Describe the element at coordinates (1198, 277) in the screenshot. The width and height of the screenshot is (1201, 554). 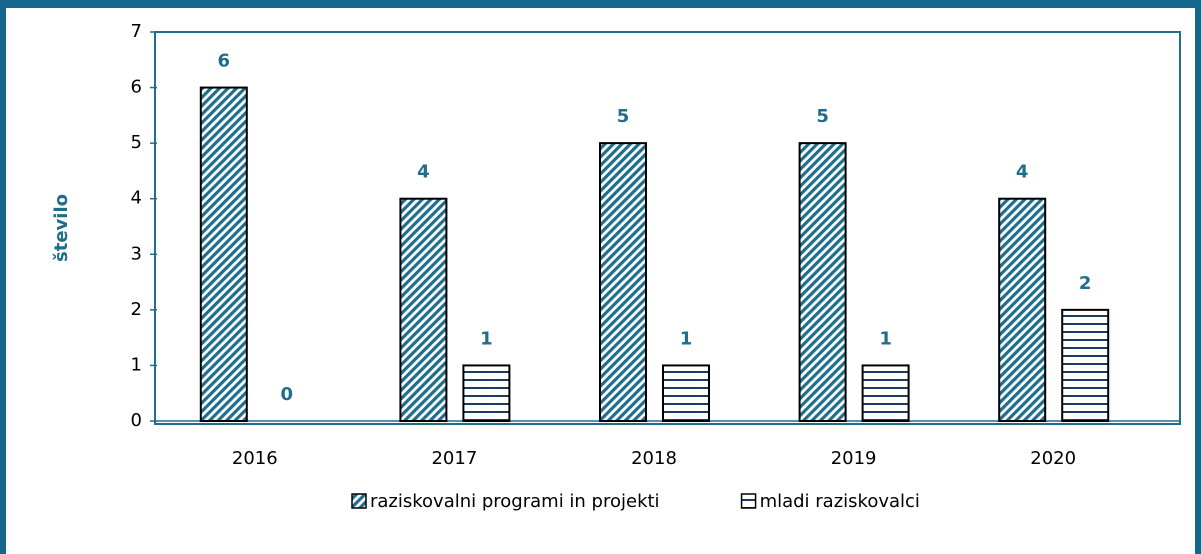
I see `right-border` at that location.